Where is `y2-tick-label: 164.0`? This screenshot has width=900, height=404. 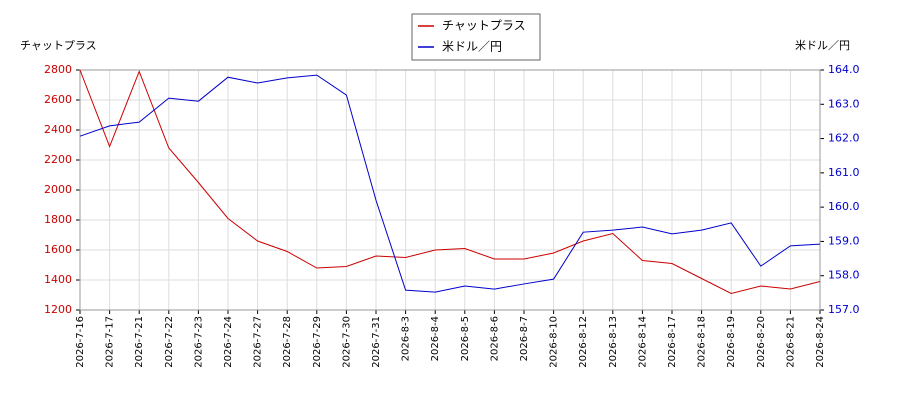
y2-tick-label: 164.0 is located at coordinates (844, 69).